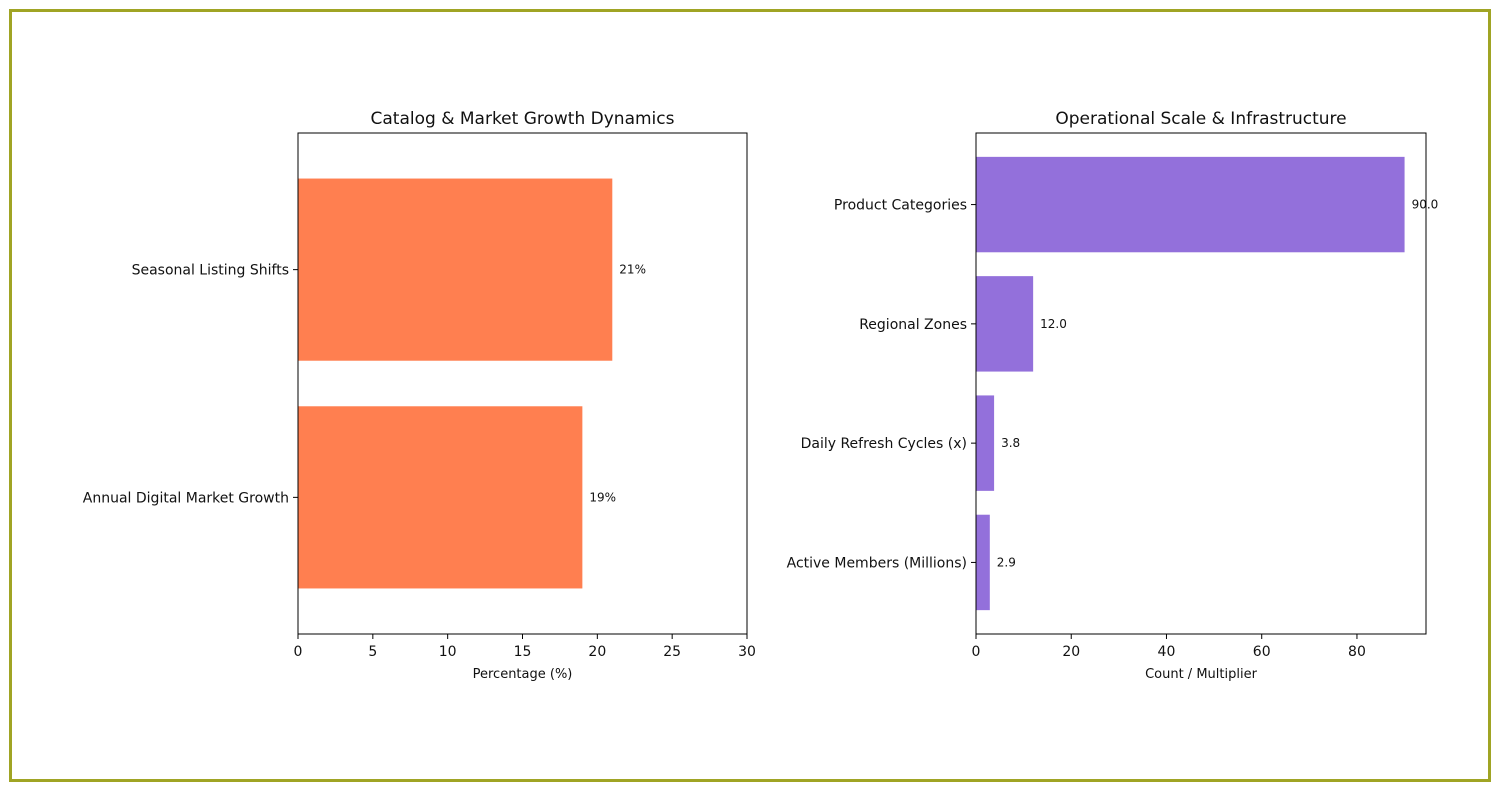  I want to click on x-tick-label: 5, so click(372, 652).